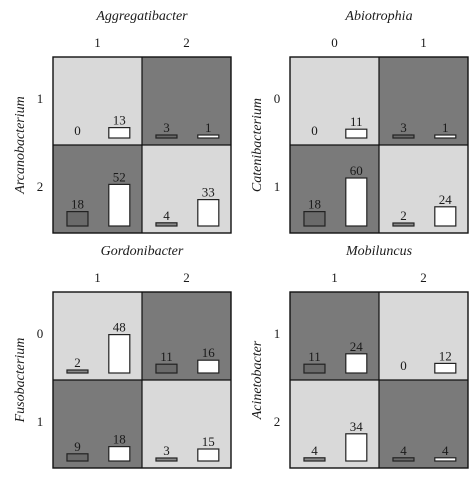  Describe the element at coordinates (257, 145) in the screenshot. I see `row-axis-label: Catenibacterium` at that location.